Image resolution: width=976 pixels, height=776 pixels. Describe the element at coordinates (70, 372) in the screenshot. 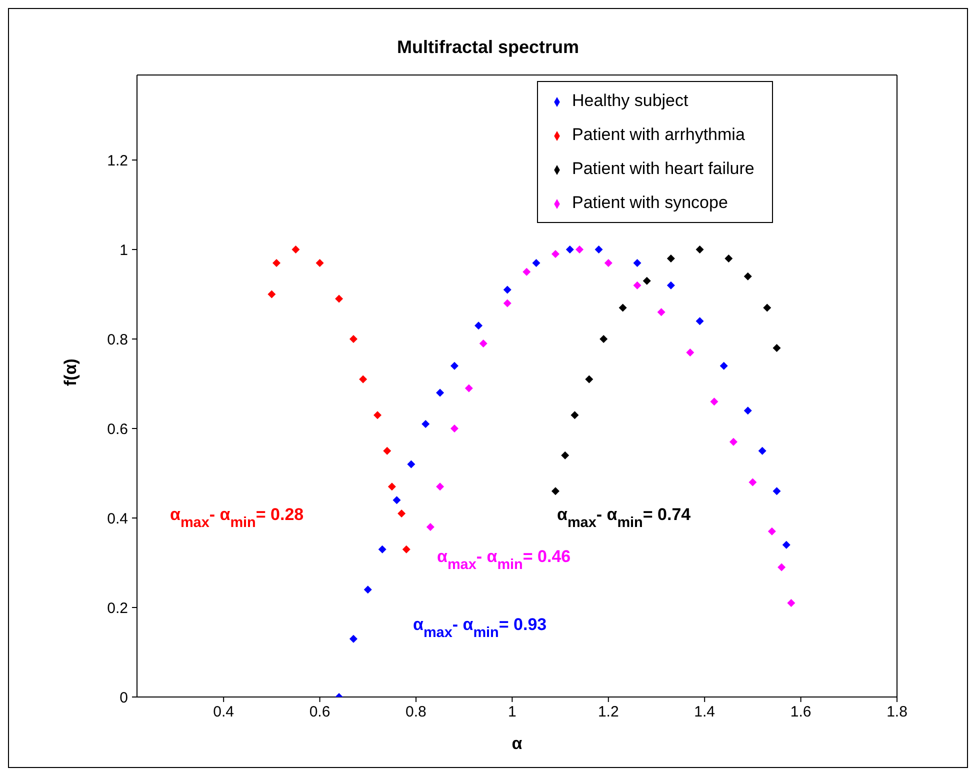

I see `y-axis-title: f(α)` at that location.